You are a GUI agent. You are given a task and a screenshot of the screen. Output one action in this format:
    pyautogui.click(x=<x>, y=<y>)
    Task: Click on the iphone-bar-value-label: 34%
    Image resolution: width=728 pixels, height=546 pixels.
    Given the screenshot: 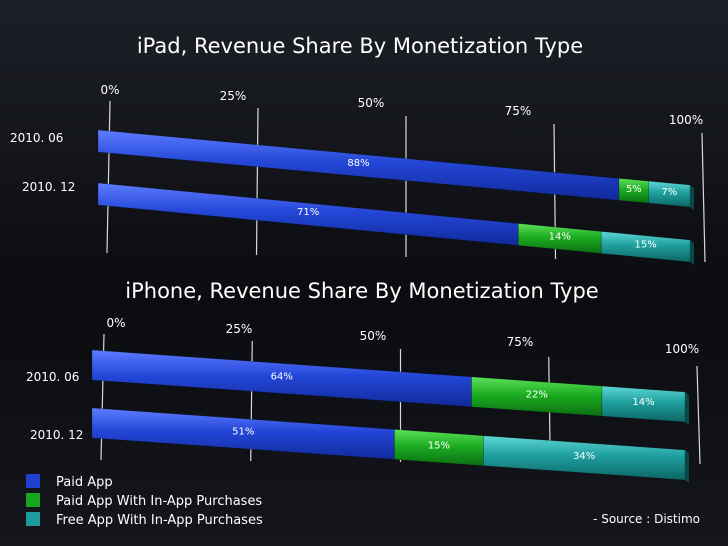 What is the action you would take?
    pyautogui.click(x=584, y=456)
    